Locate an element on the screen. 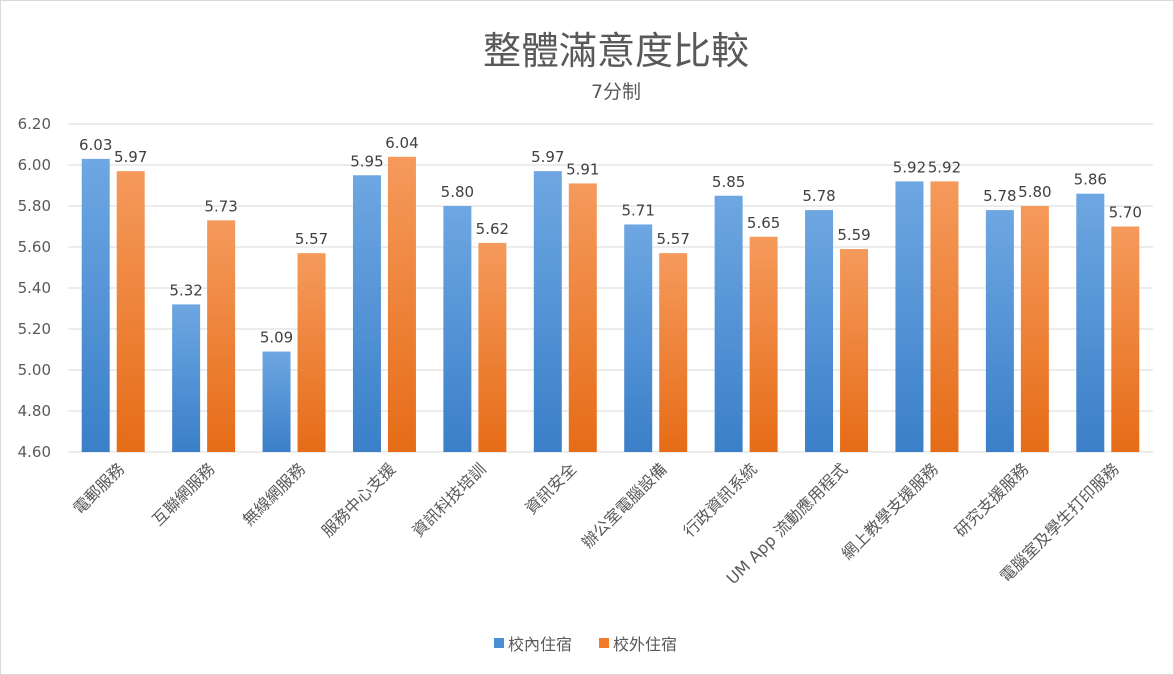  y-tick-label: 6.00 is located at coordinates (34, 165).